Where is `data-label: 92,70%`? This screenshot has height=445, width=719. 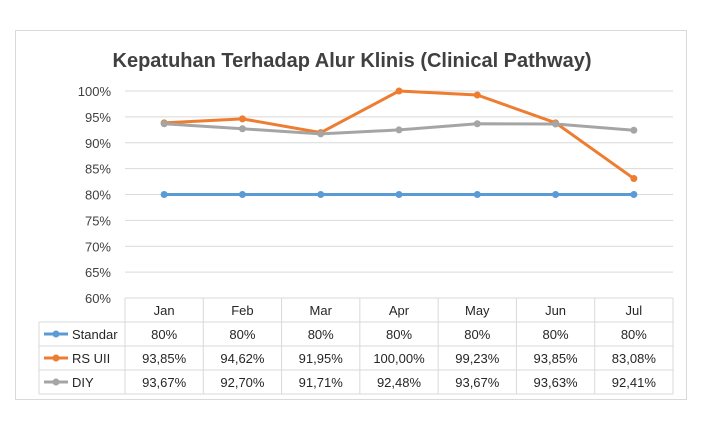 data-label: 92,70% is located at coordinates (242, 382).